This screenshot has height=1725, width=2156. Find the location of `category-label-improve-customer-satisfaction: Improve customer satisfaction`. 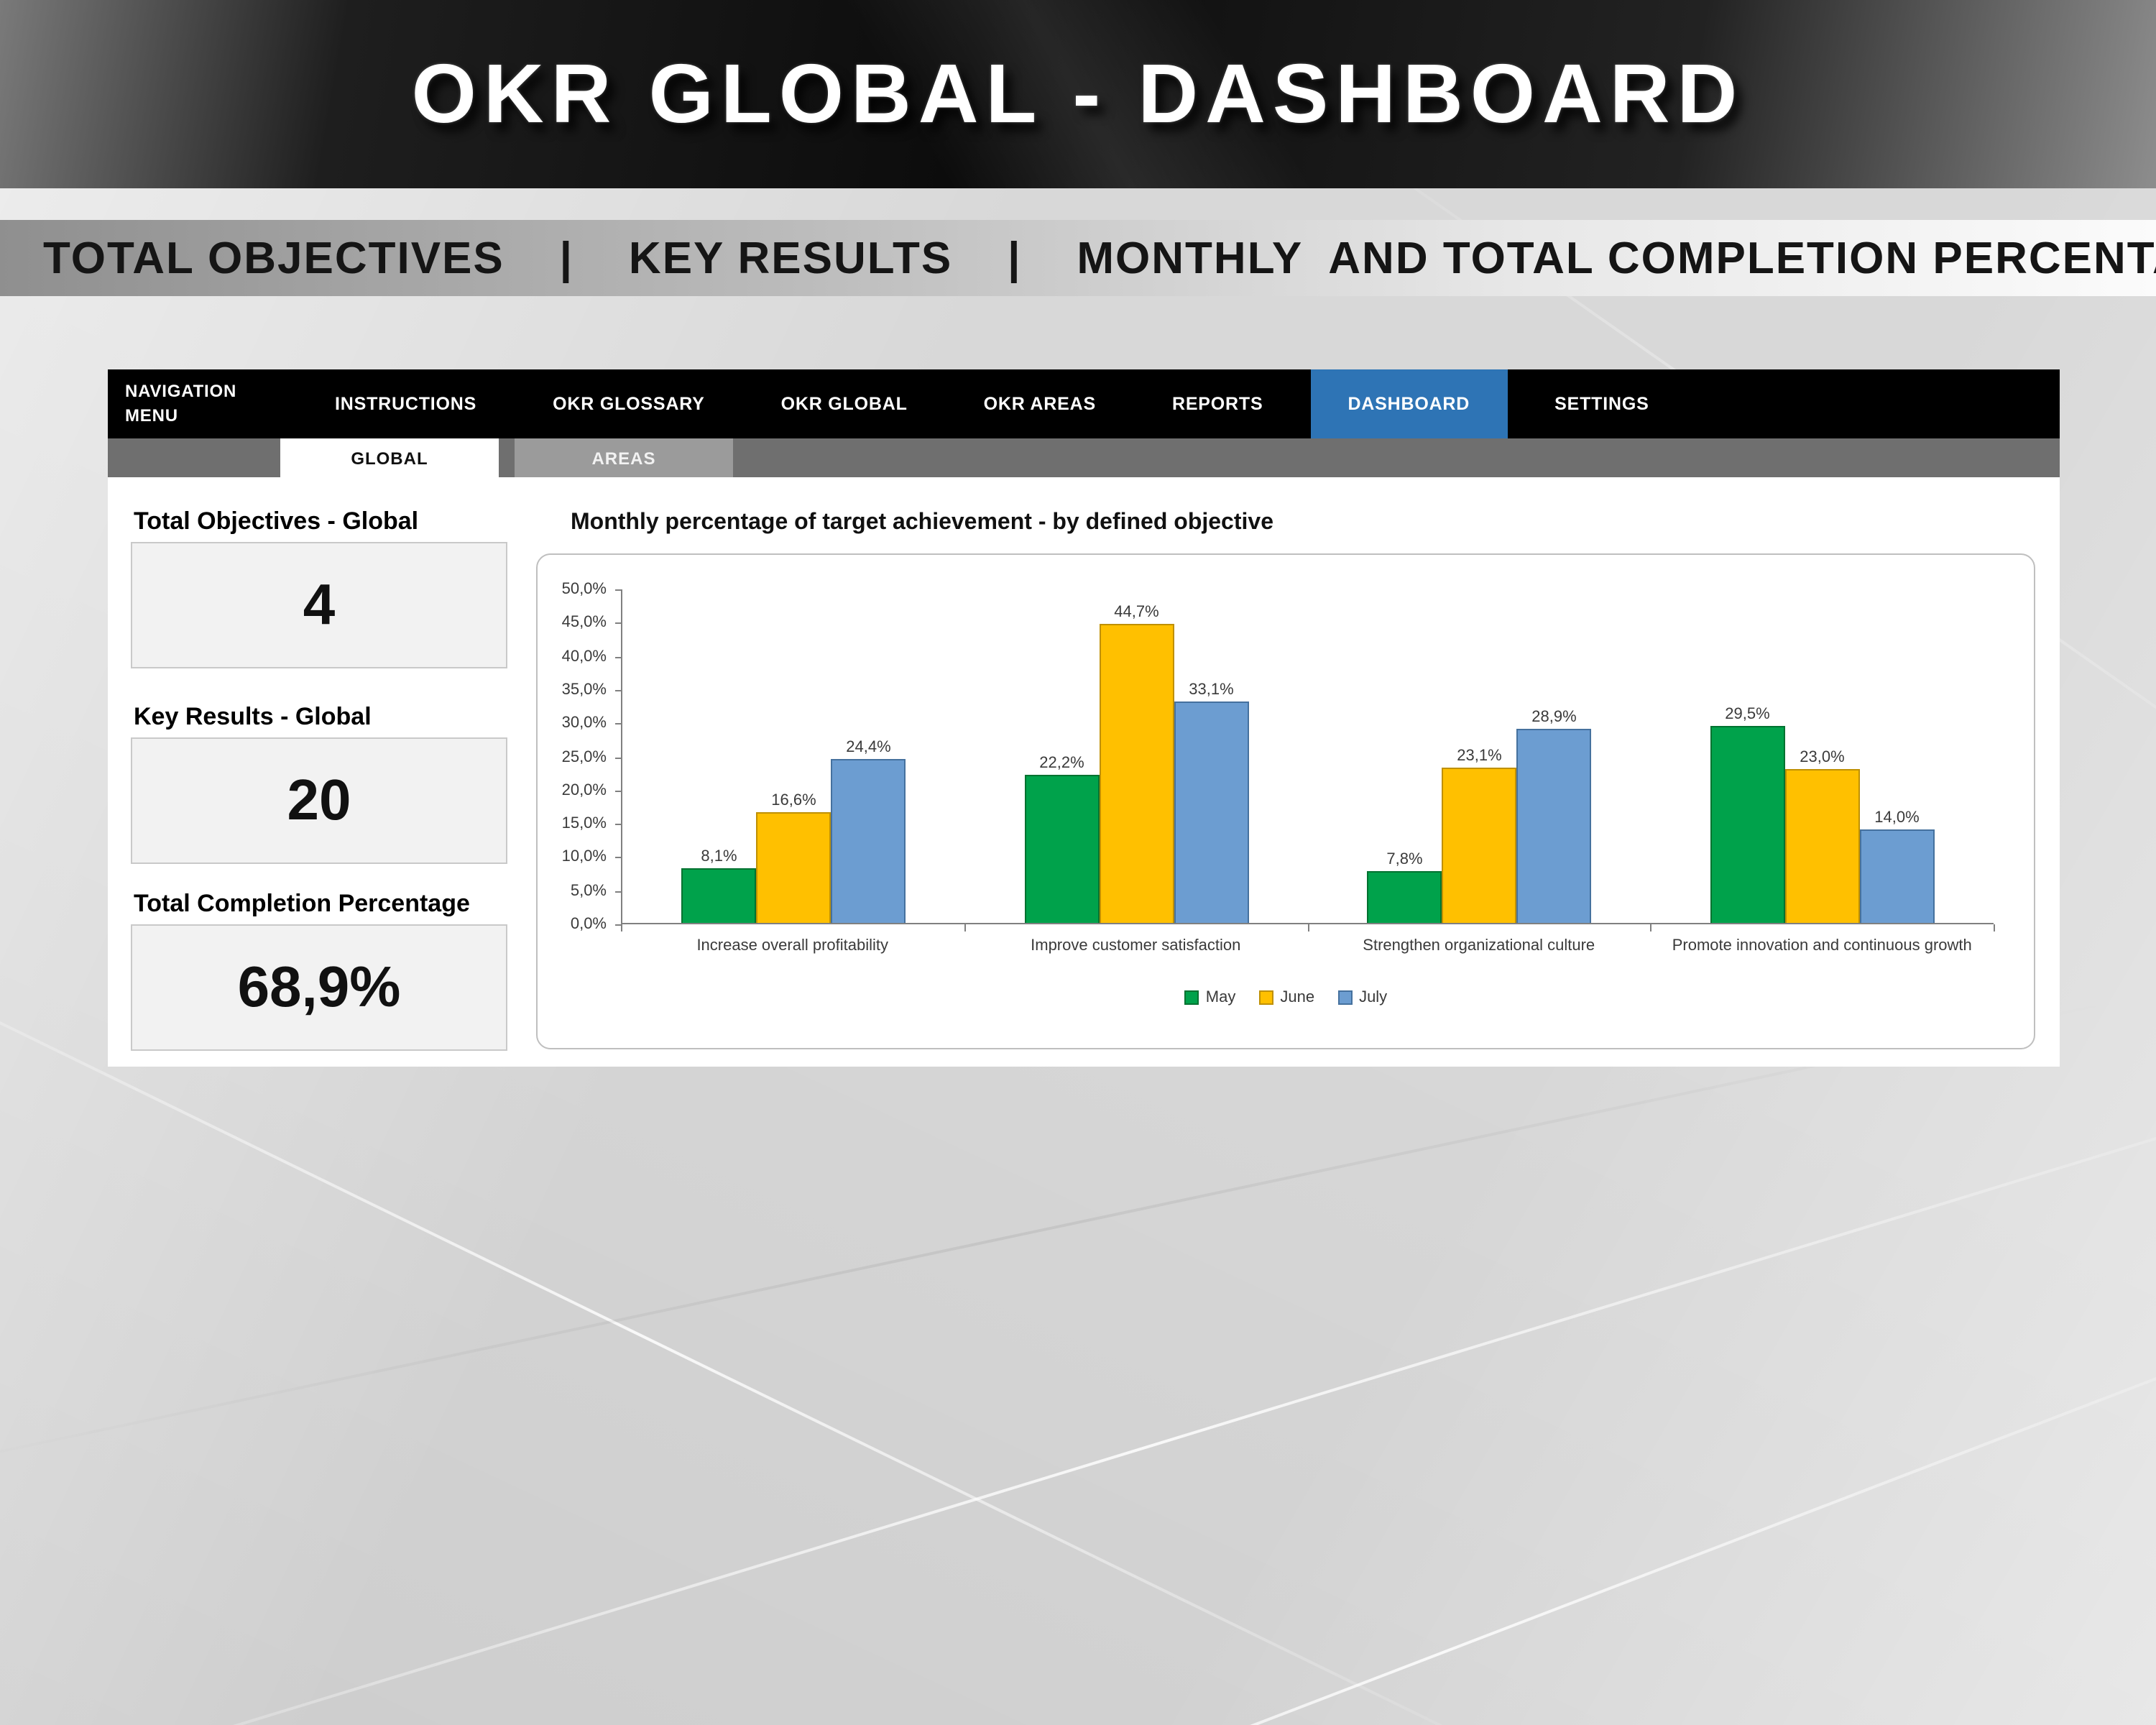

category-label-improve-customer-satisfaction: Improve customer satisfaction is located at coordinates (1136, 945).